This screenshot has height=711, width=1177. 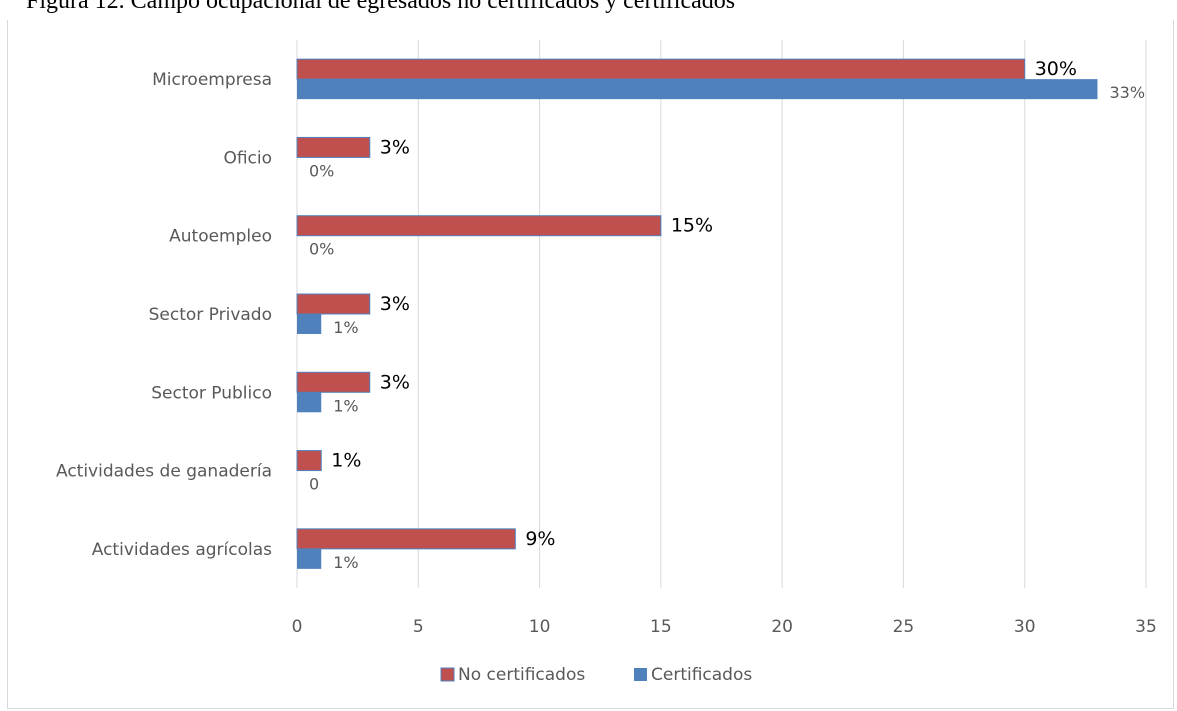 What do you see at coordinates (297, 627) in the screenshot?
I see `x-tick-label: 0` at bounding box center [297, 627].